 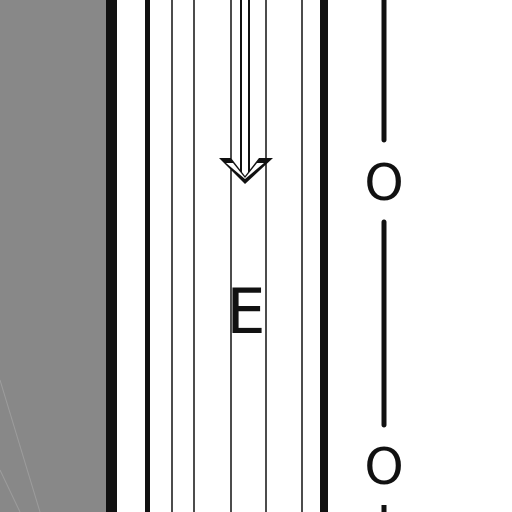 What do you see at coordinates (246, 92) in the screenshot?
I see `arrow-down-icon` at bounding box center [246, 92].